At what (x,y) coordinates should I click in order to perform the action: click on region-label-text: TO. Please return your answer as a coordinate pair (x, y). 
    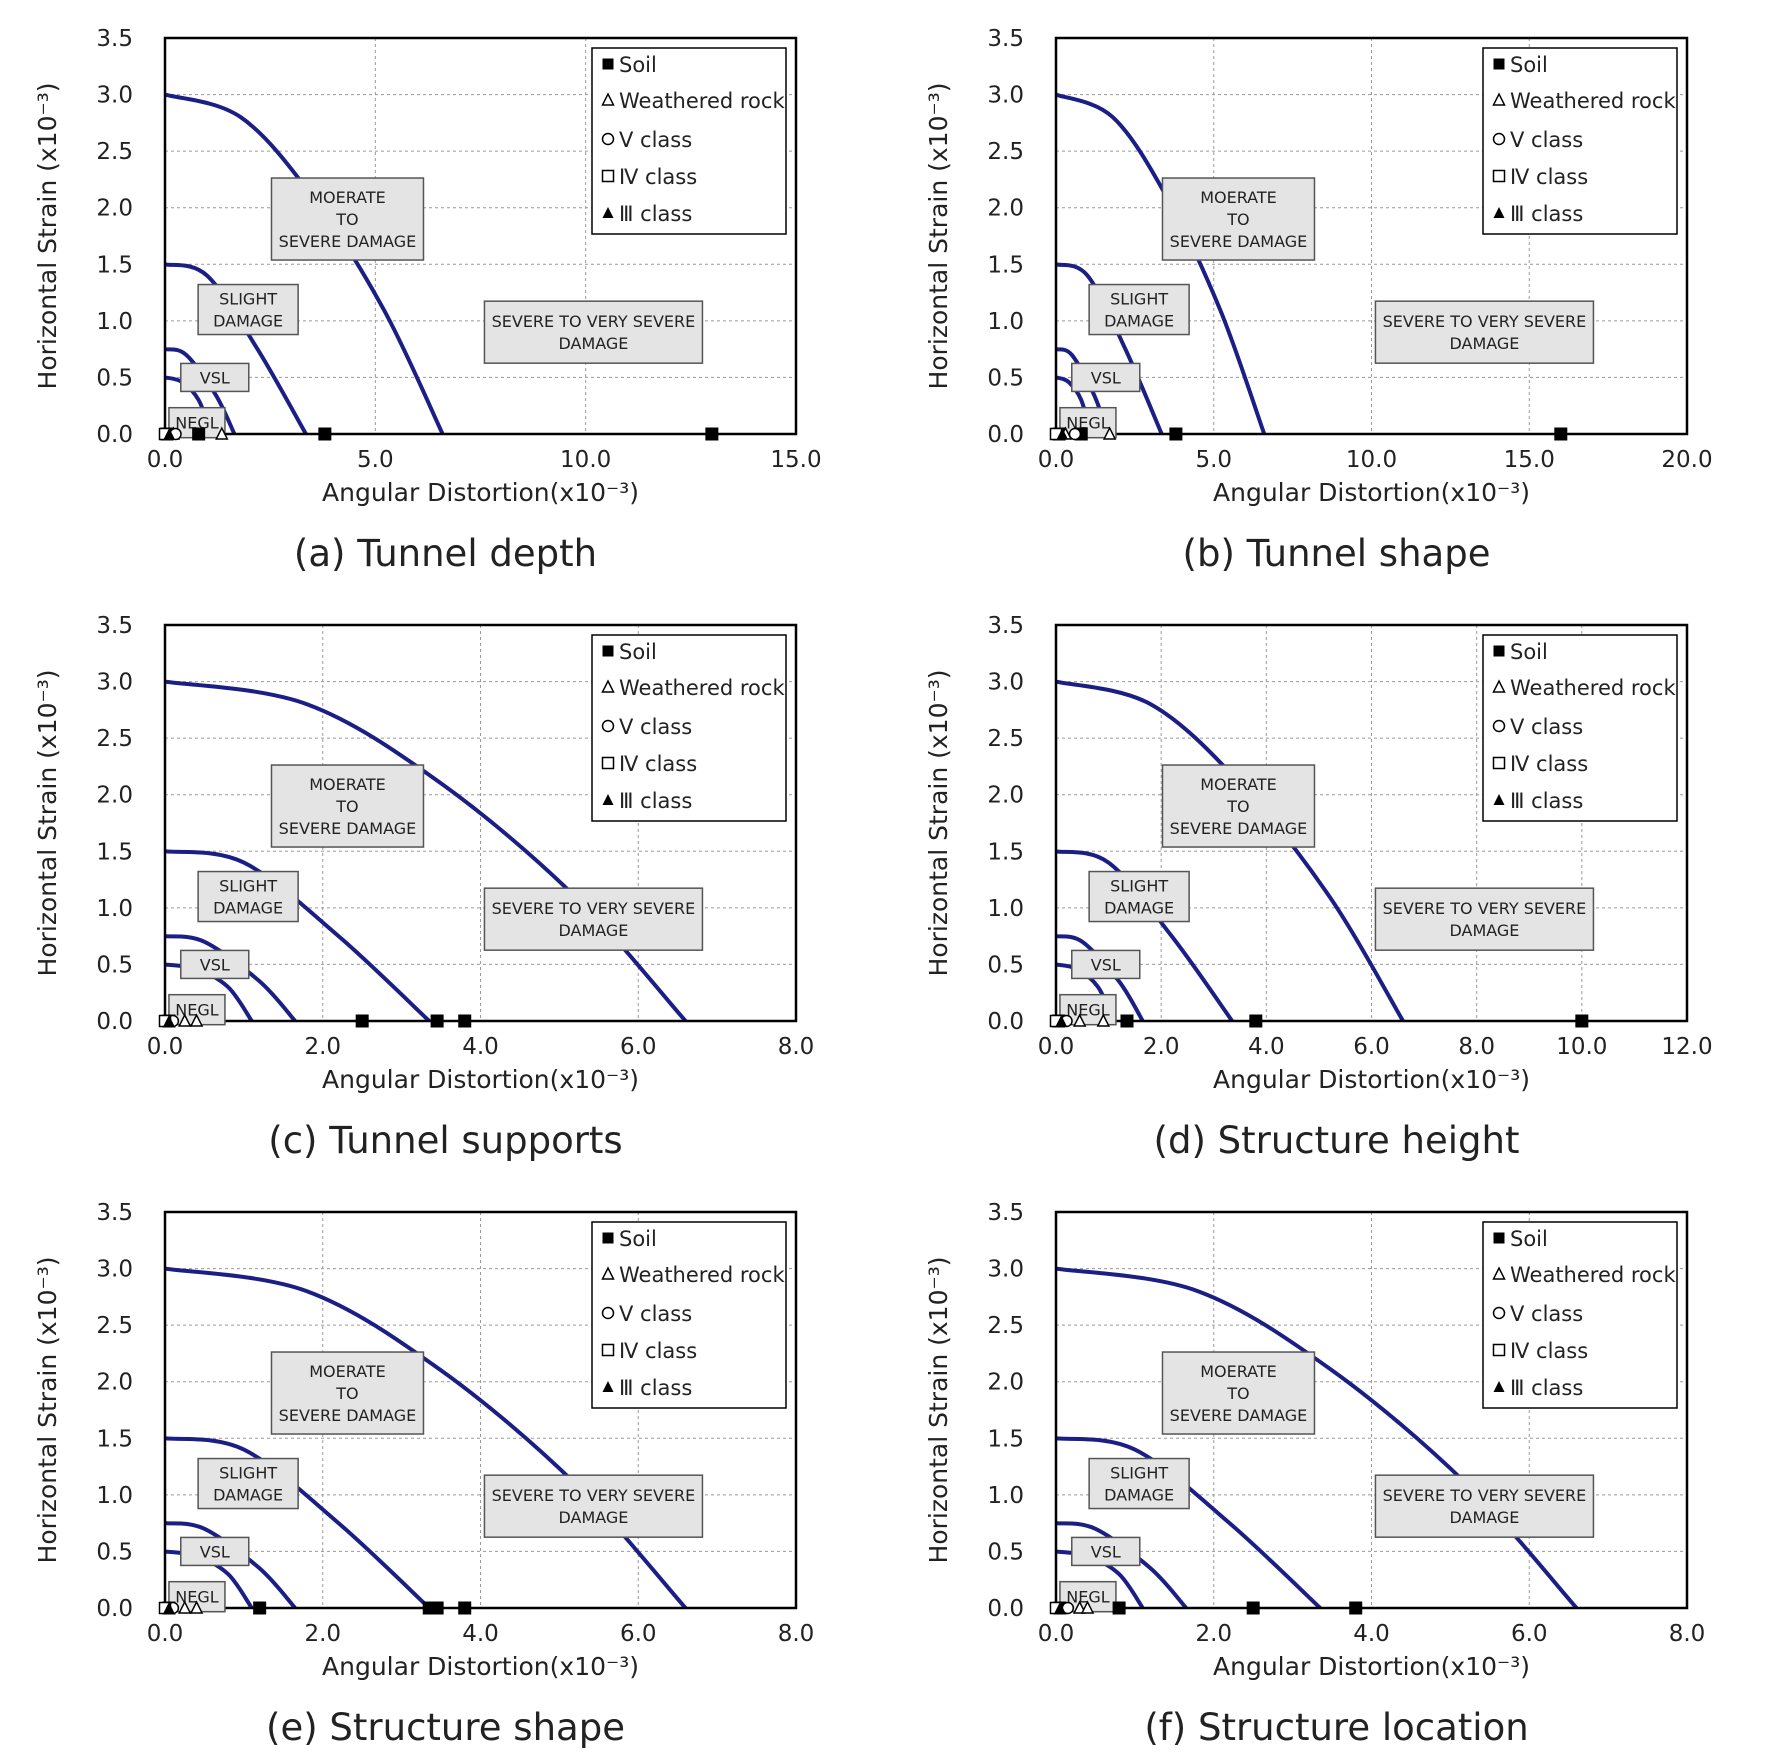
    Looking at the image, I should click on (1237, 1393).